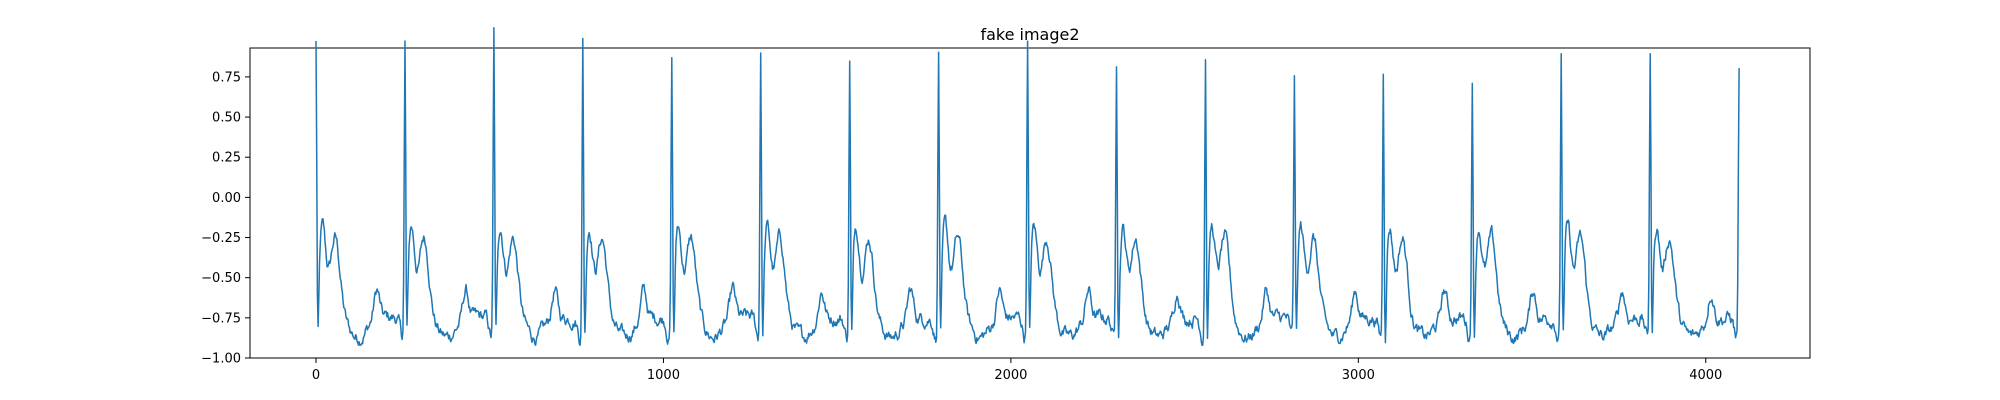 This screenshot has height=400, width=2000. I want to click on x-tick-label: 4000, so click(1705, 375).